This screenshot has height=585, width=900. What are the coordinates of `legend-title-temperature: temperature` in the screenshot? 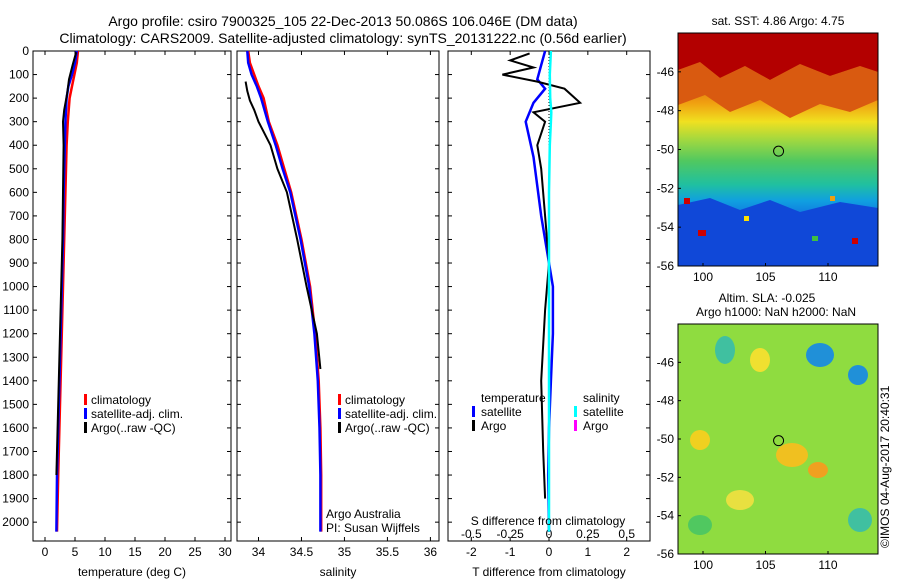 It's located at (513, 398).